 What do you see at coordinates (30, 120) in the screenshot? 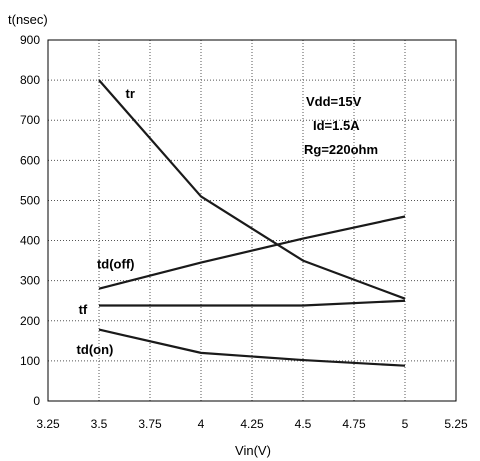
I see `y-tick-label: 700` at bounding box center [30, 120].